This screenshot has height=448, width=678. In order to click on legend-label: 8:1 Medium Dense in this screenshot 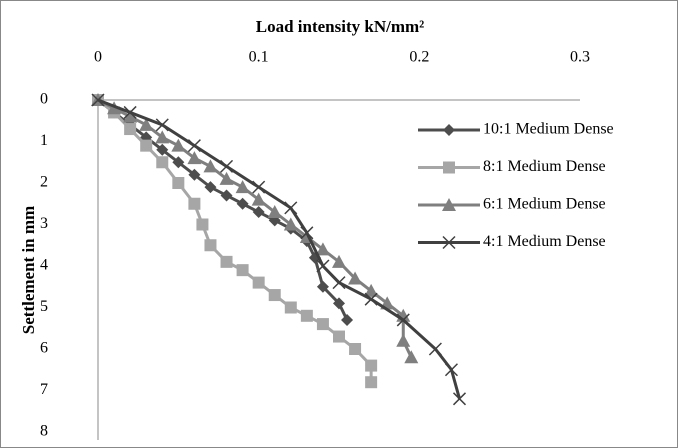, I will do `click(544, 166)`.